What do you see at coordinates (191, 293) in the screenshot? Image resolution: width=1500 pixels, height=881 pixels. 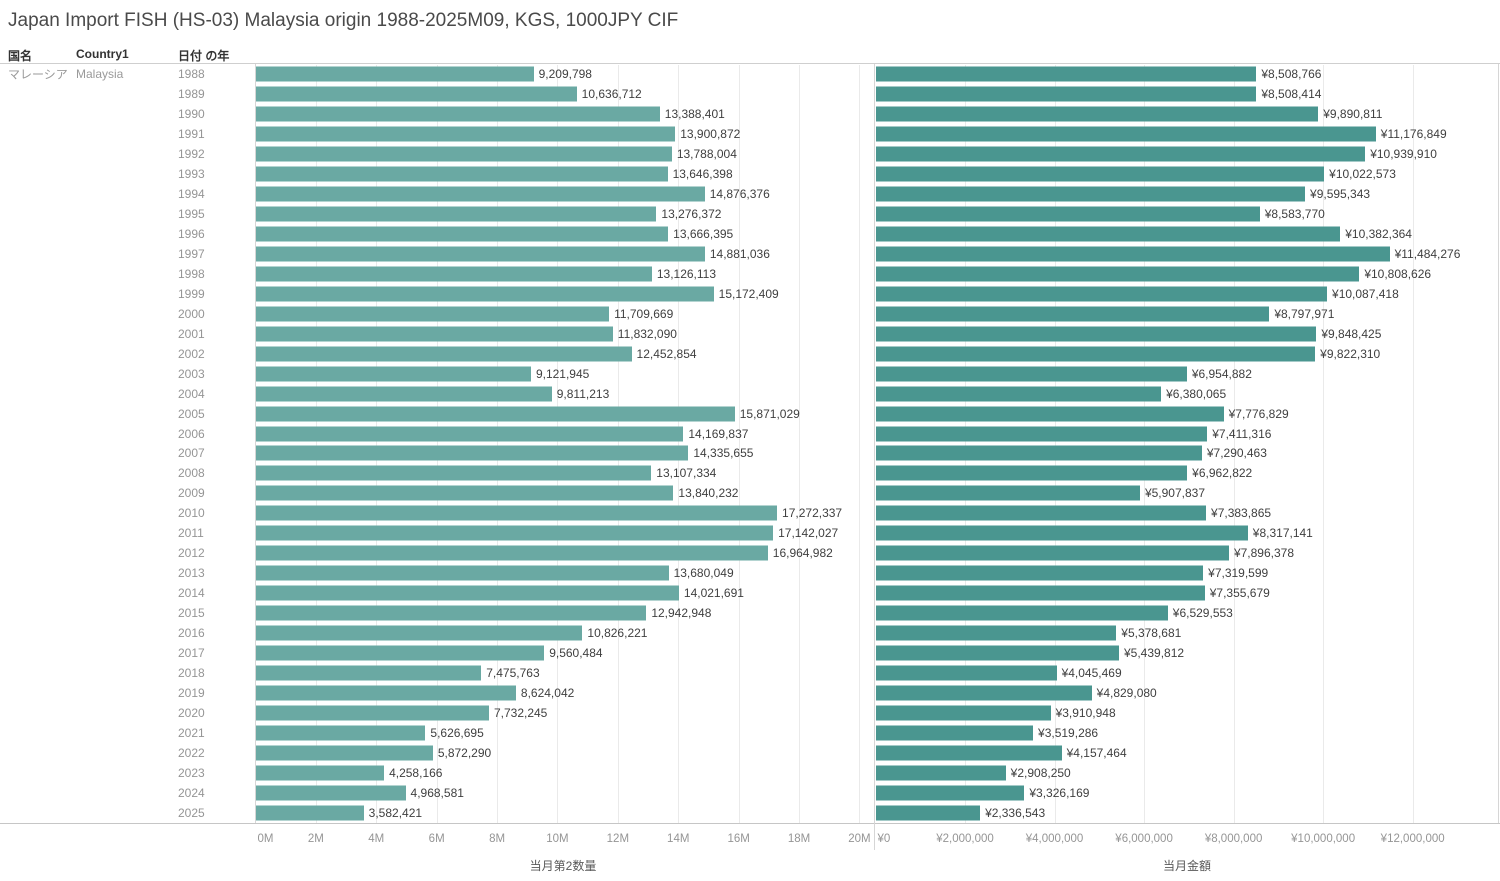 I see `year-label: 1999` at bounding box center [191, 293].